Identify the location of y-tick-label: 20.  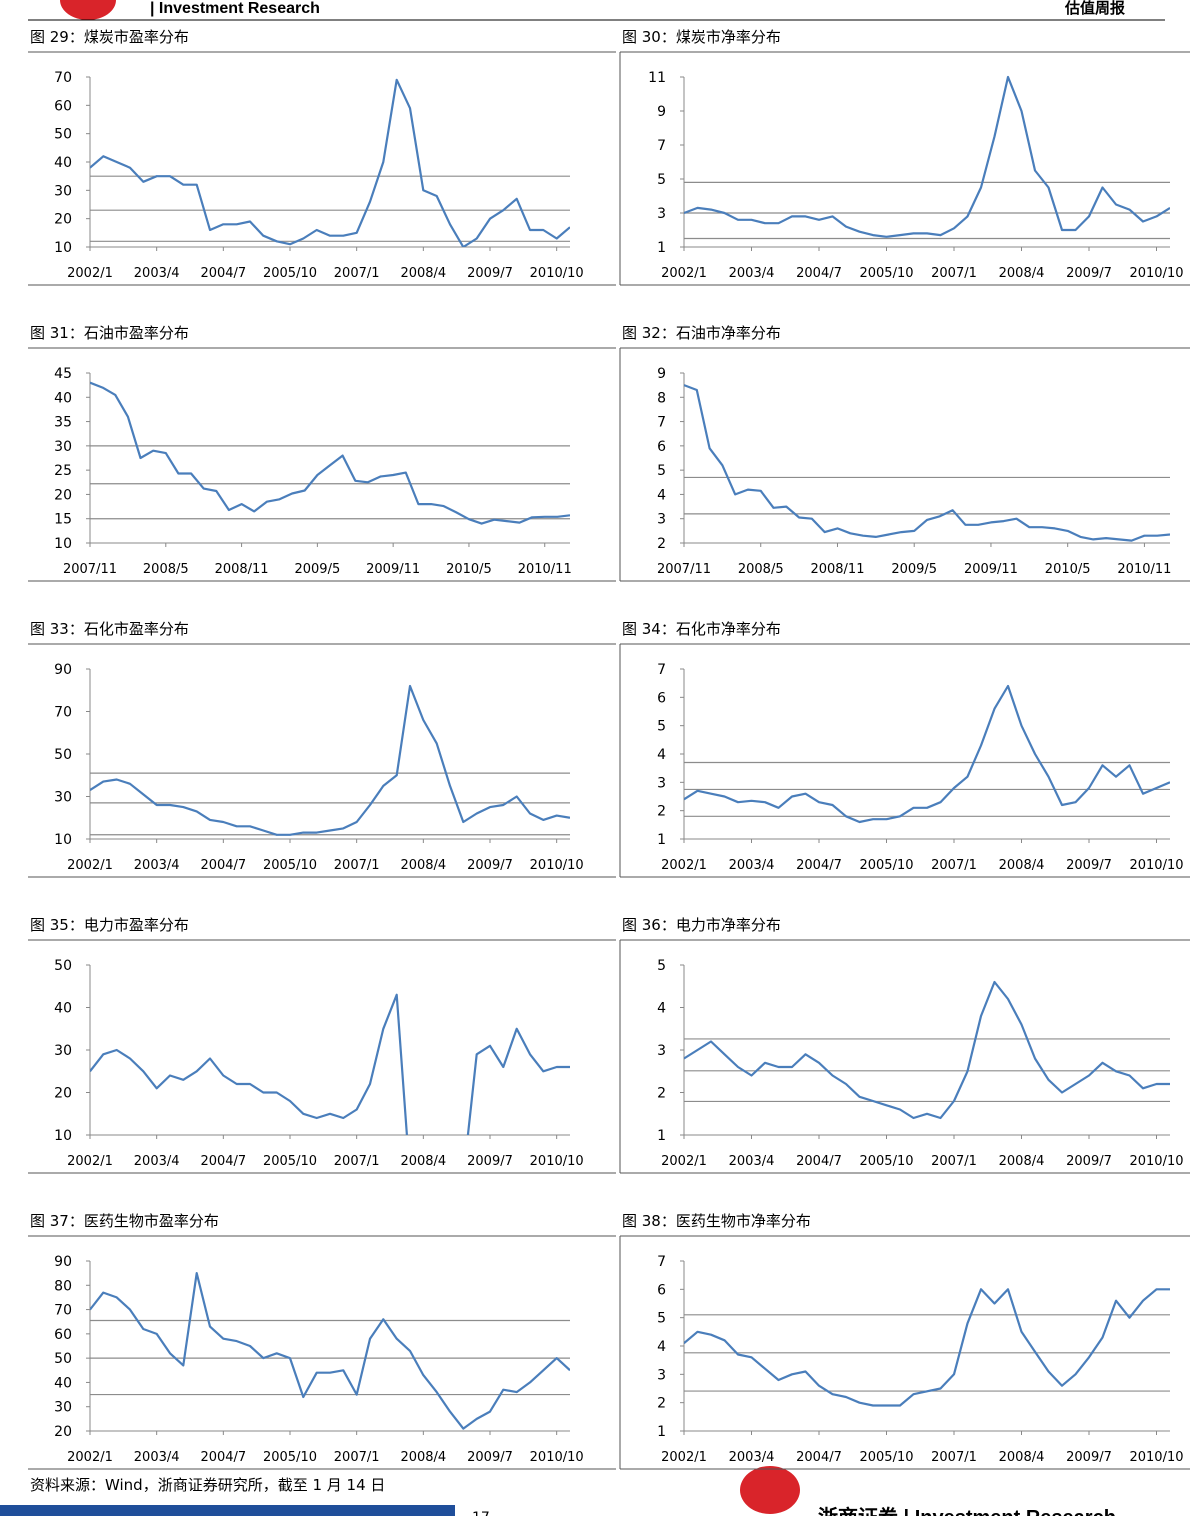
(63, 495).